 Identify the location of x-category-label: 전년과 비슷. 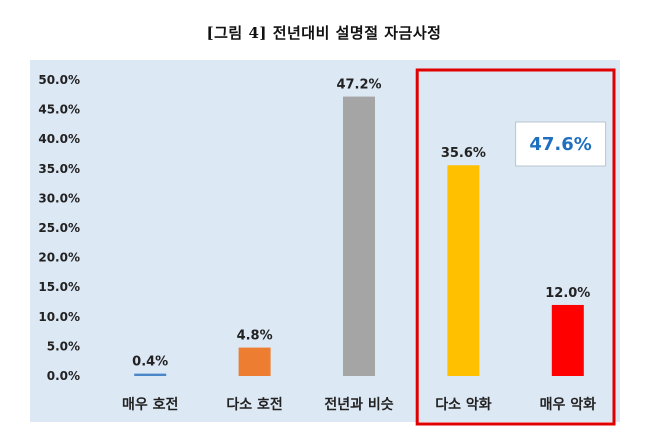
(358, 404).